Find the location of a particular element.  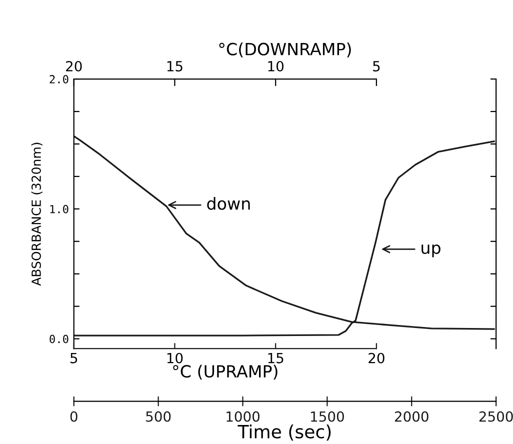

x-tick-label: 500 is located at coordinates (158, 416).